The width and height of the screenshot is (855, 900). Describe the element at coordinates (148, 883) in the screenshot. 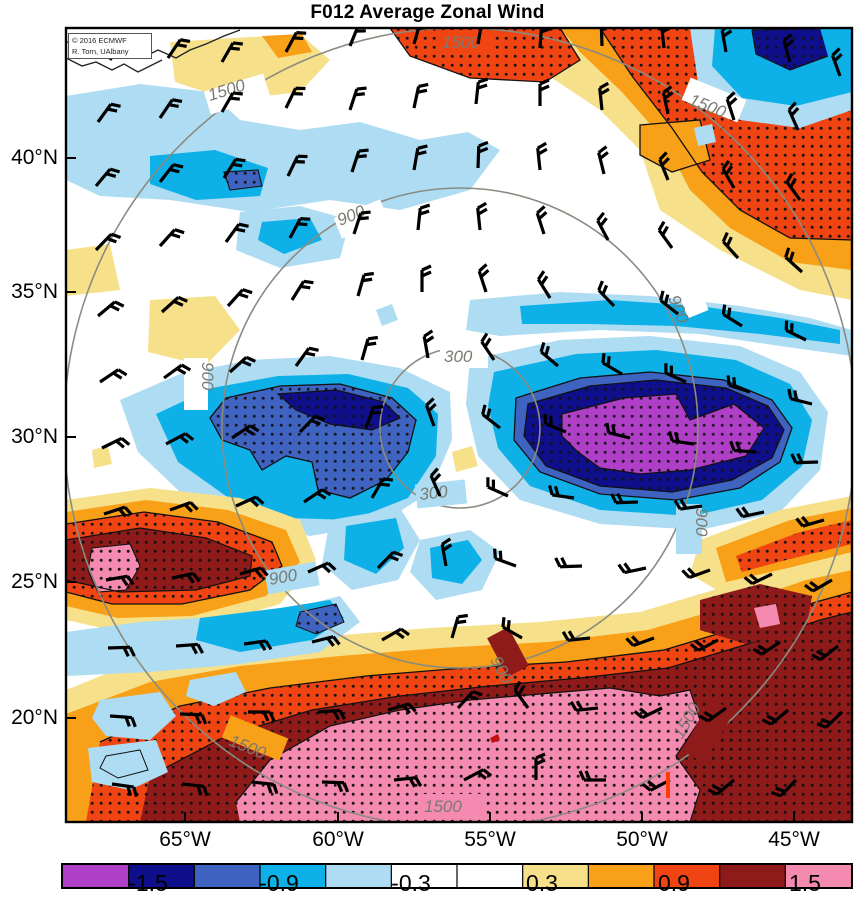

I see `colorbar-tick-label: -1.5` at that location.